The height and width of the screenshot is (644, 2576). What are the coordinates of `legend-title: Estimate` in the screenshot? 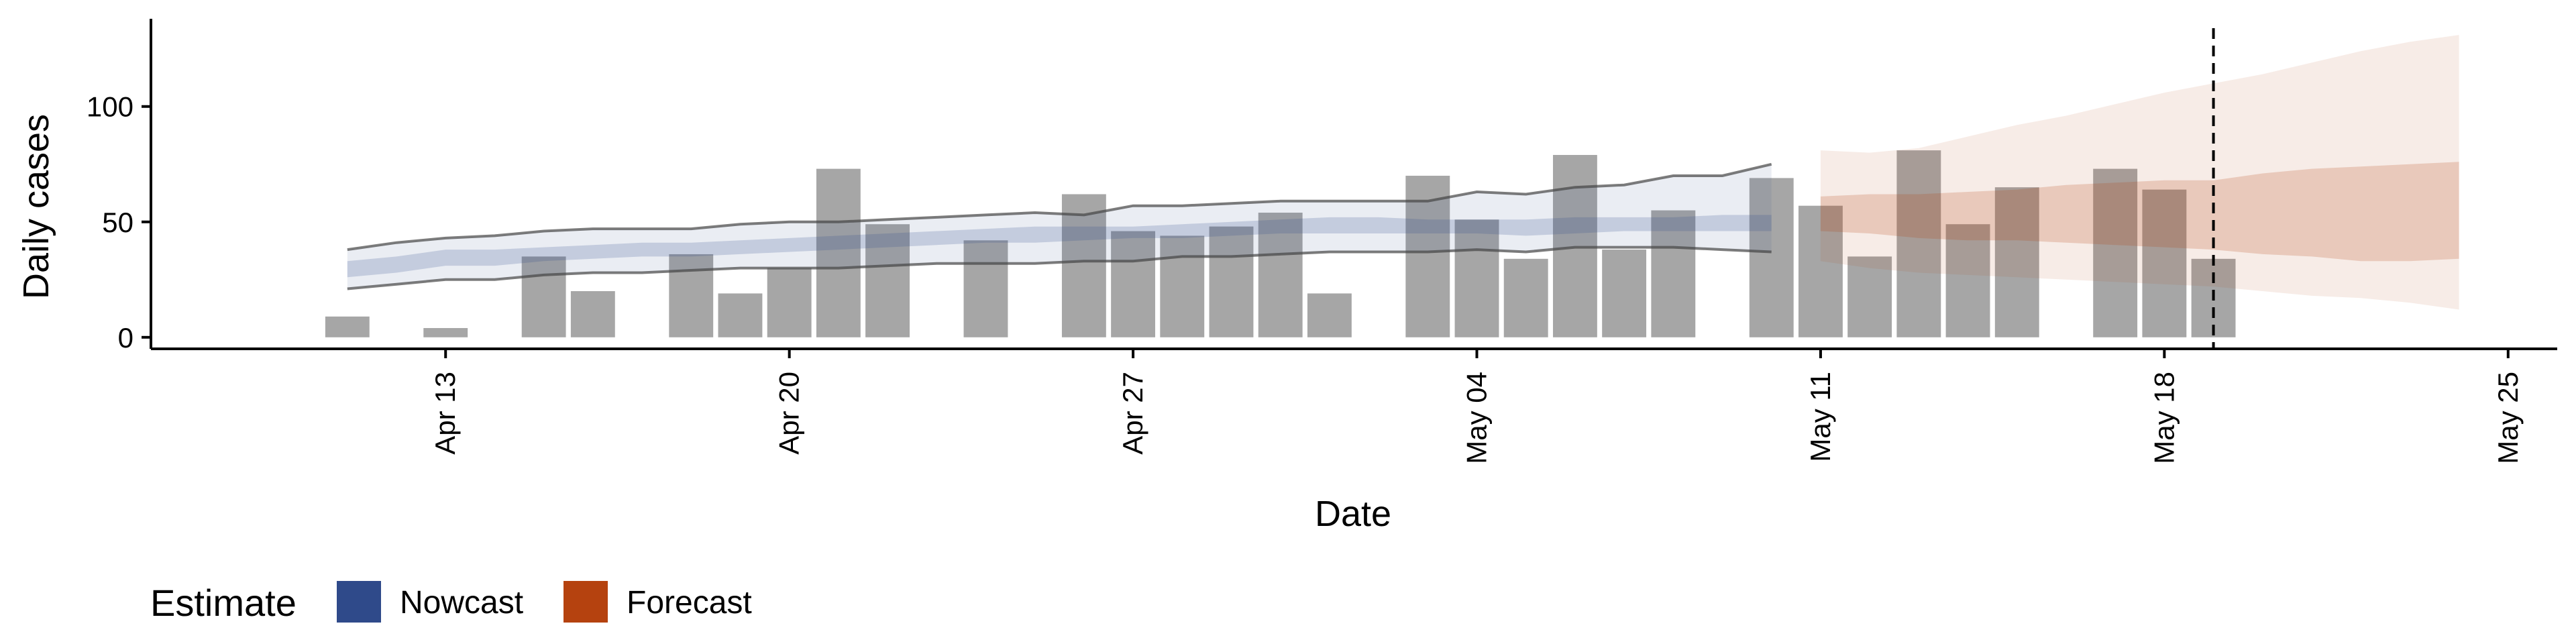 It's located at (223, 603).